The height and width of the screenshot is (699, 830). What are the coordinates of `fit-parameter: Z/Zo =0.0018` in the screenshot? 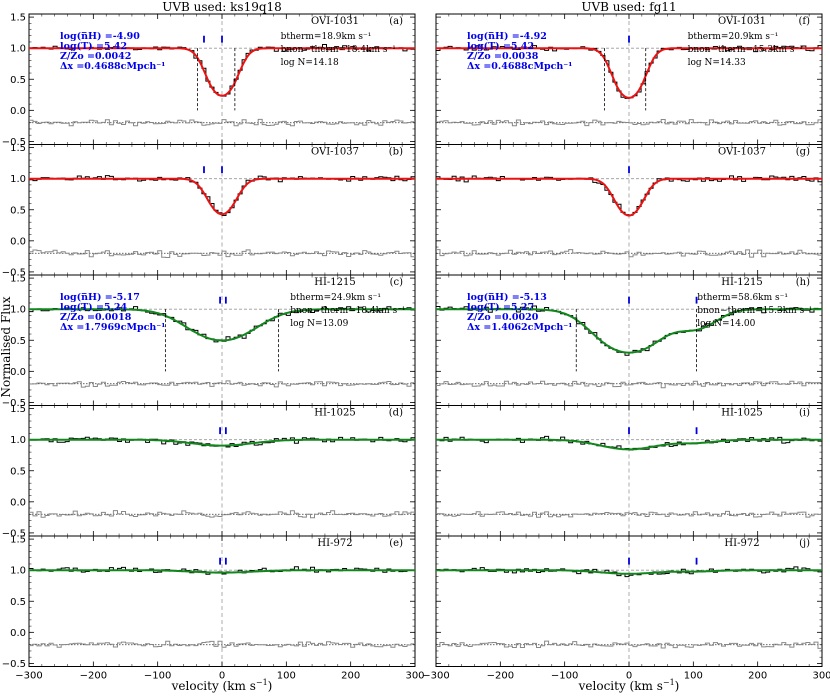 It's located at (96, 317).